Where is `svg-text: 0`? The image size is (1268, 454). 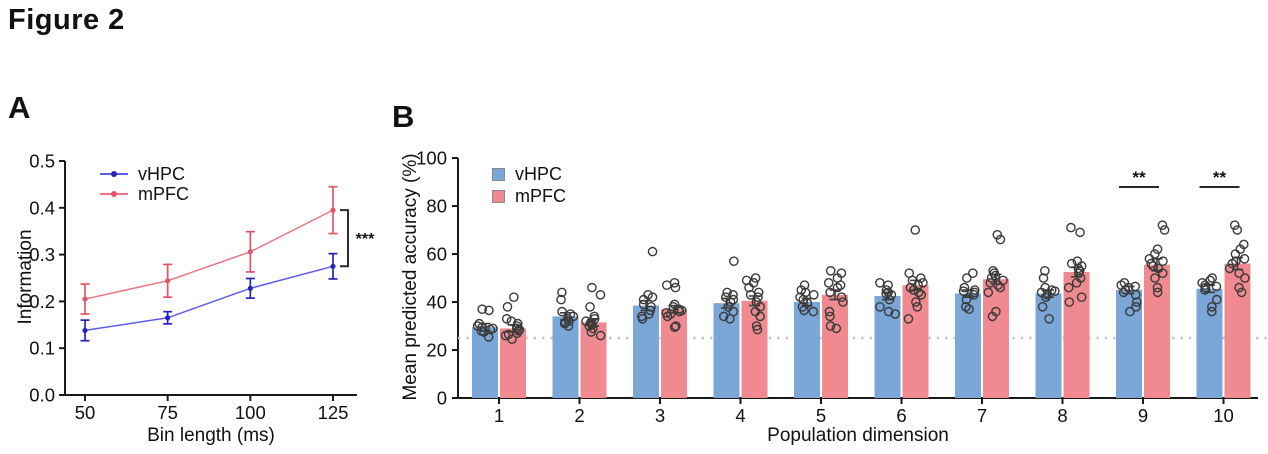
svg-text: 0 is located at coordinates (442, 398).